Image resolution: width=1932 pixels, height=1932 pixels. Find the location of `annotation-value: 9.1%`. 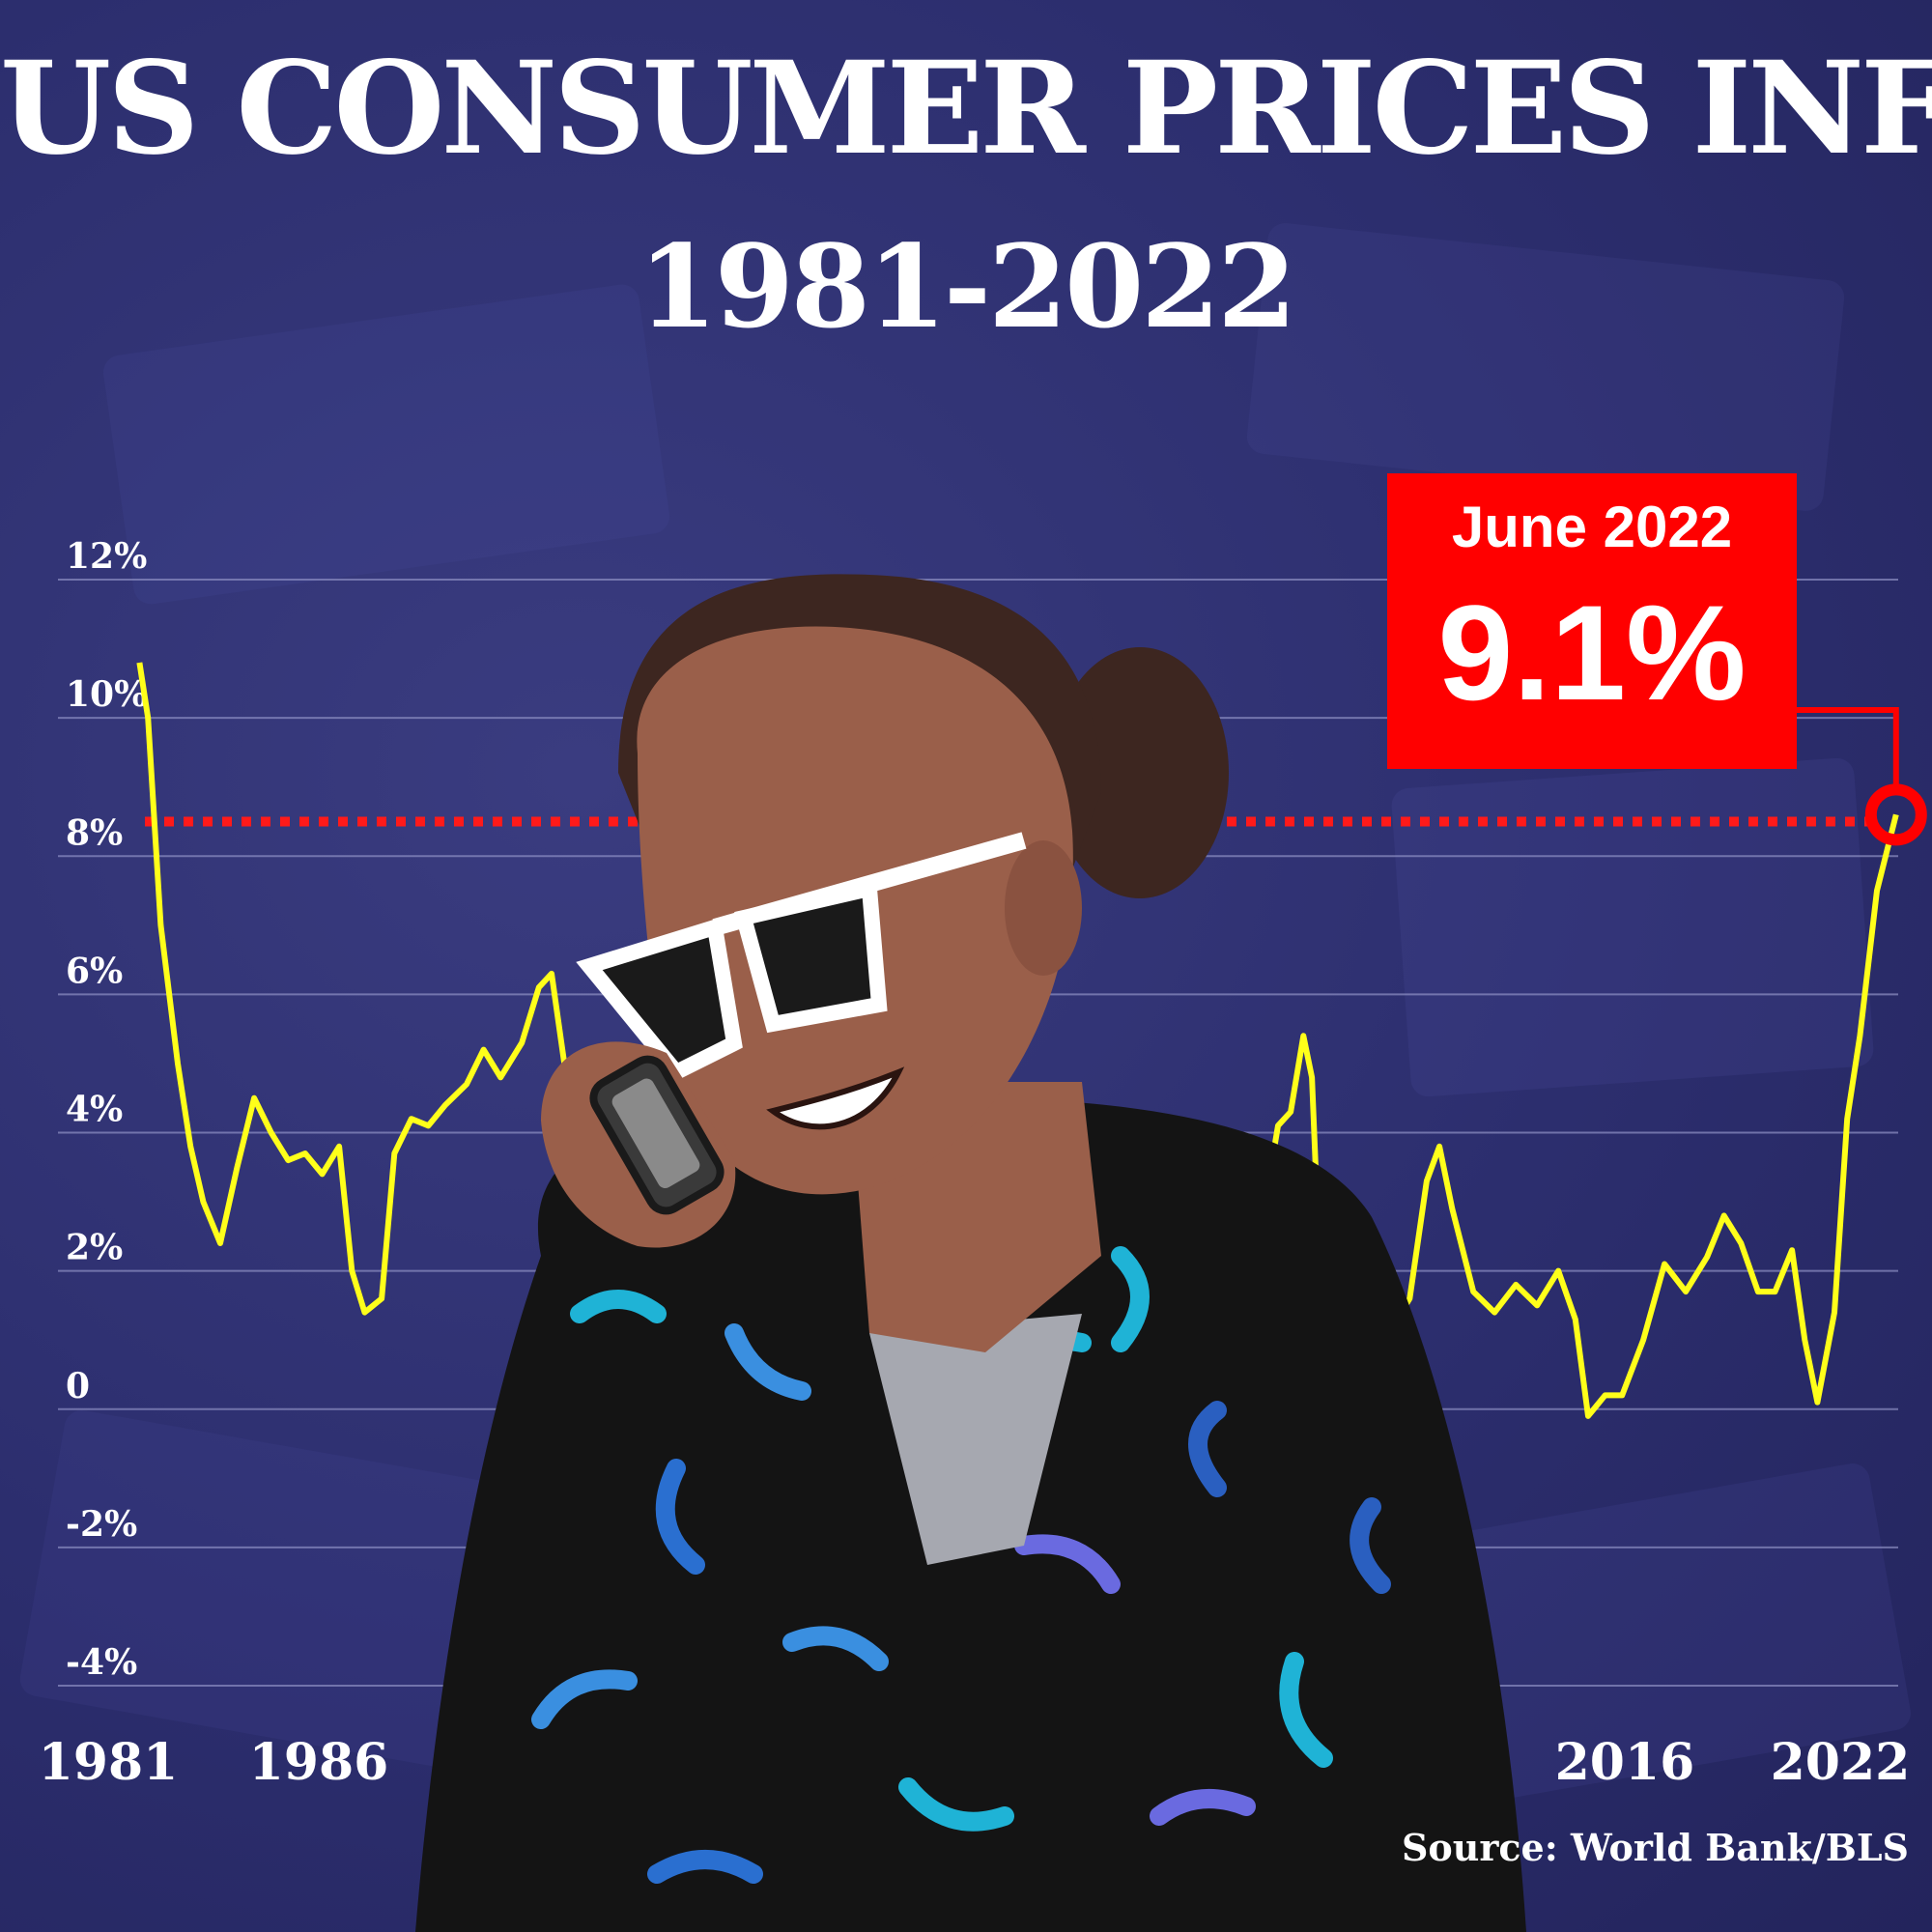

annotation-value: 9.1% is located at coordinates (1592, 652).